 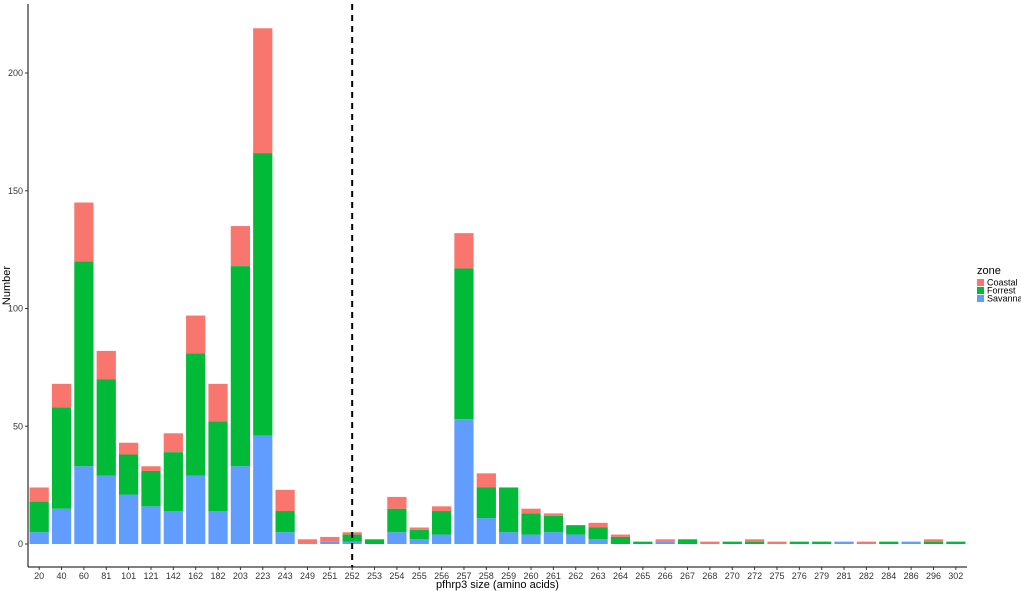 I want to click on x-tick-label: 264, so click(x=620, y=576).